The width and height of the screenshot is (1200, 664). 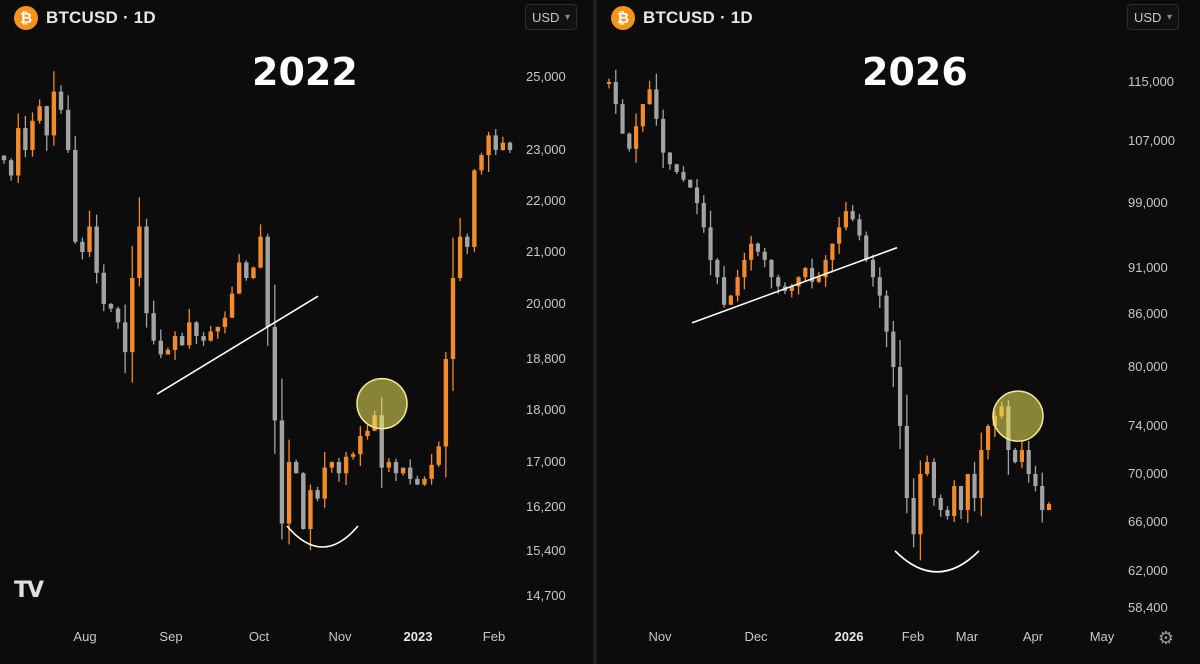 I want to click on trendline, so click(x=794, y=285).